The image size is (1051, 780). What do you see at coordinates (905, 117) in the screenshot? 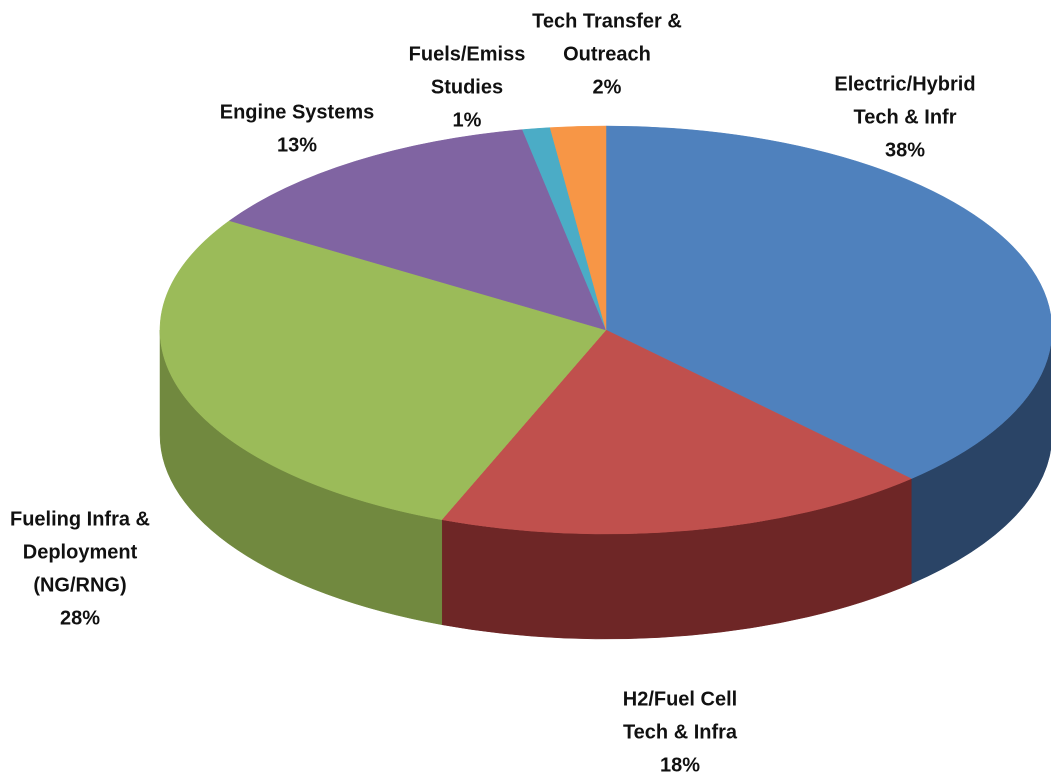
I see `slice-label: Tech & Infr` at bounding box center [905, 117].